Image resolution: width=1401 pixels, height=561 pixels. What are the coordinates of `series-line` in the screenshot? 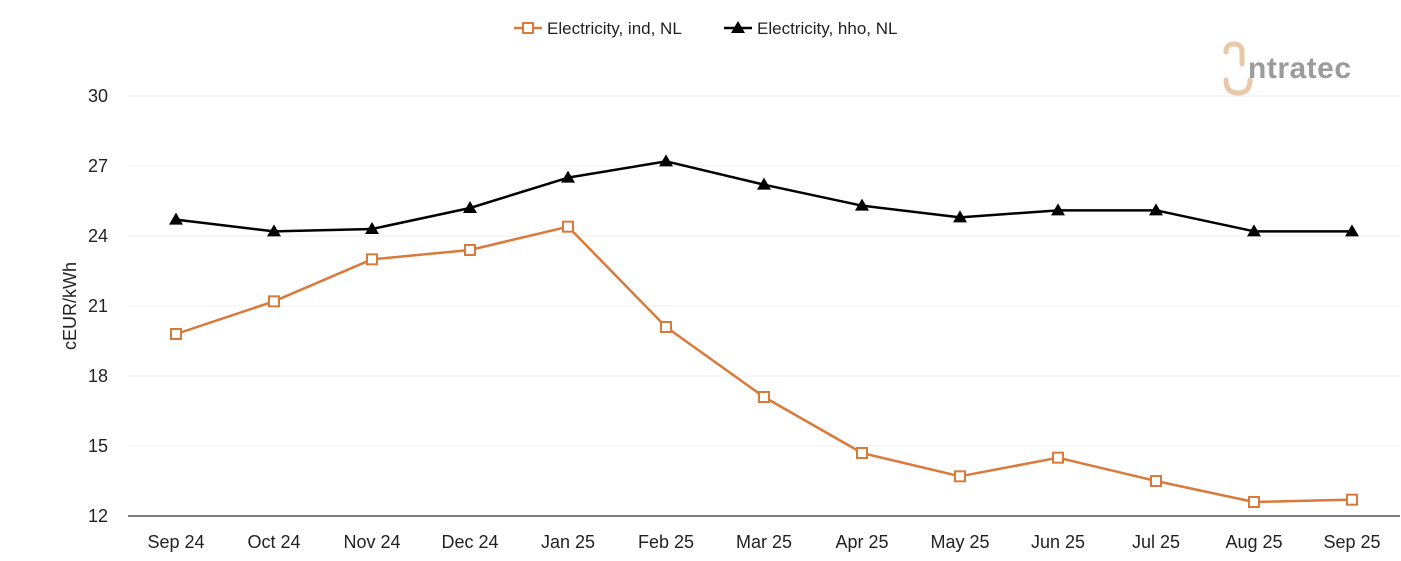 It's located at (763, 196).